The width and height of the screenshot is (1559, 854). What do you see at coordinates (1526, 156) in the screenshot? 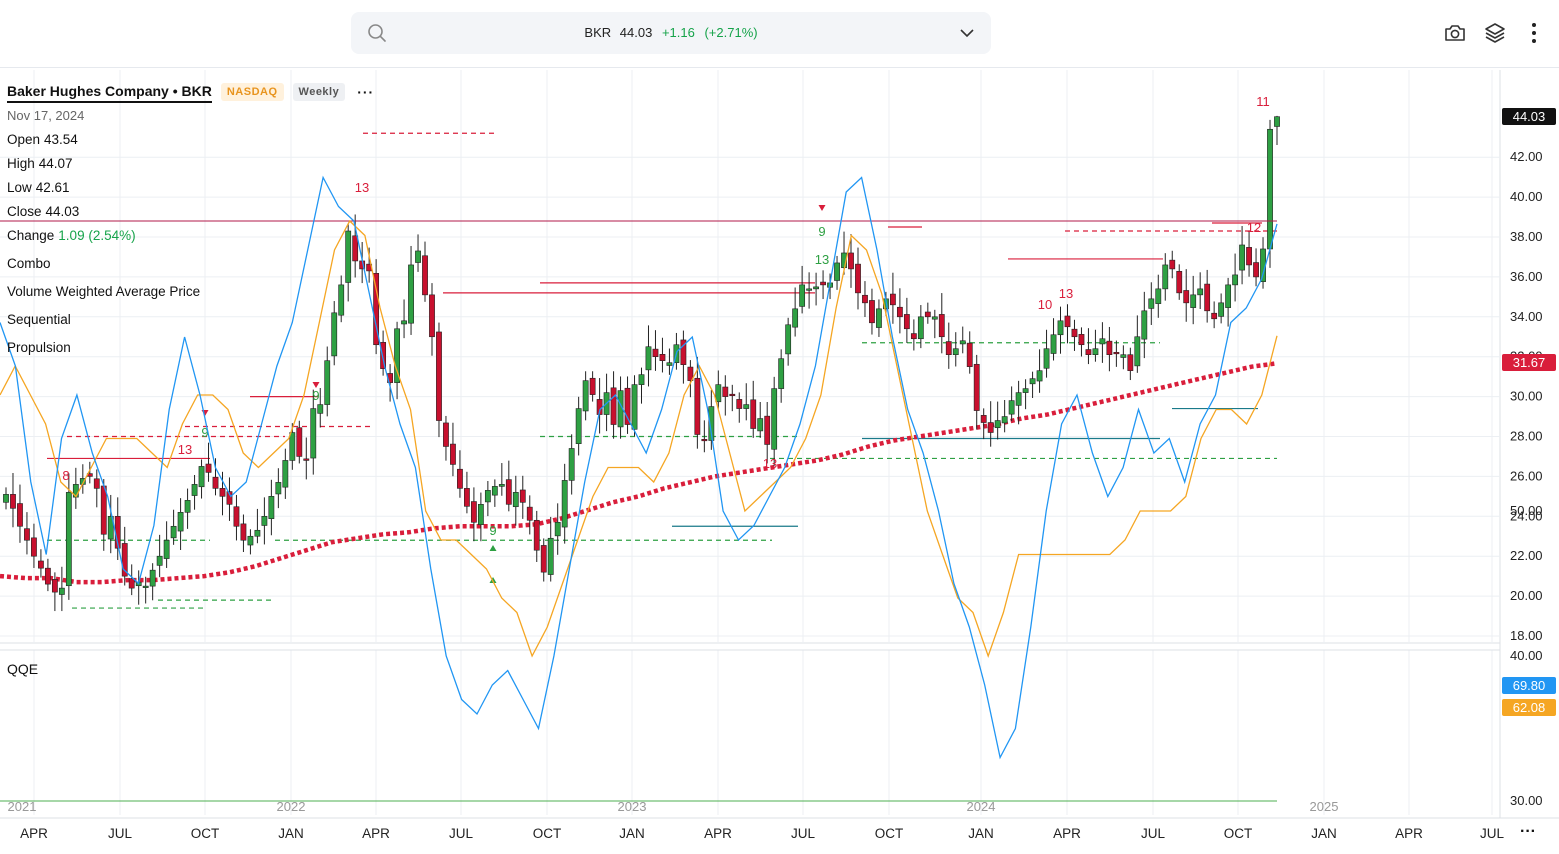
I see `price-tick-label: 42.00` at bounding box center [1526, 156].